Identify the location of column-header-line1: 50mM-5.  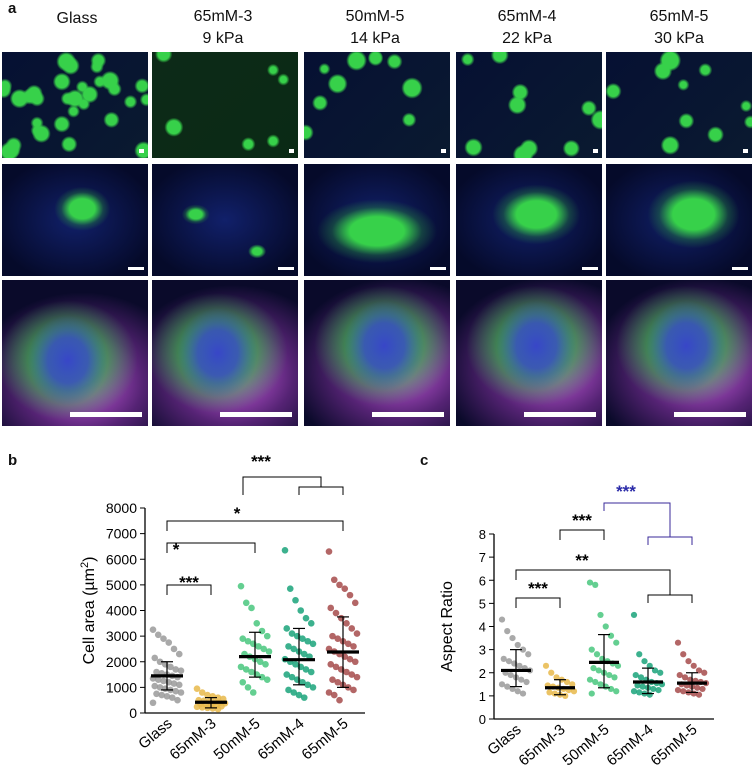
(375, 16).